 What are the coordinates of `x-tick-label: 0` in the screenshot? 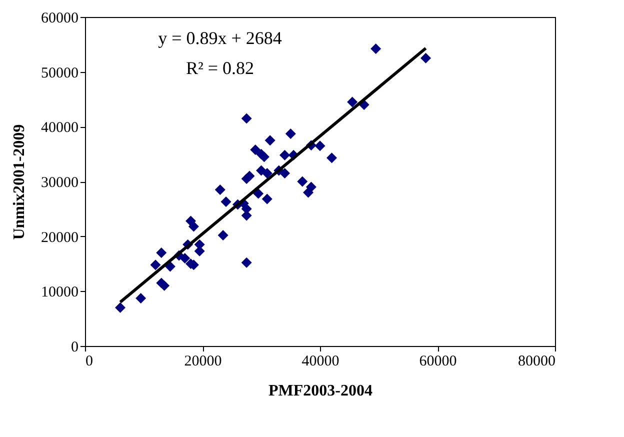 It's located at (89, 362).